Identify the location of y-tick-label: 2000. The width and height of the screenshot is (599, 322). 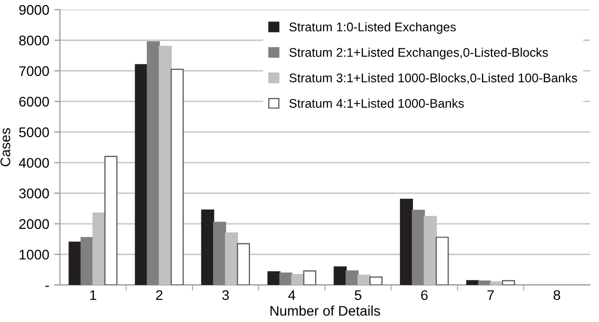
(34, 224).